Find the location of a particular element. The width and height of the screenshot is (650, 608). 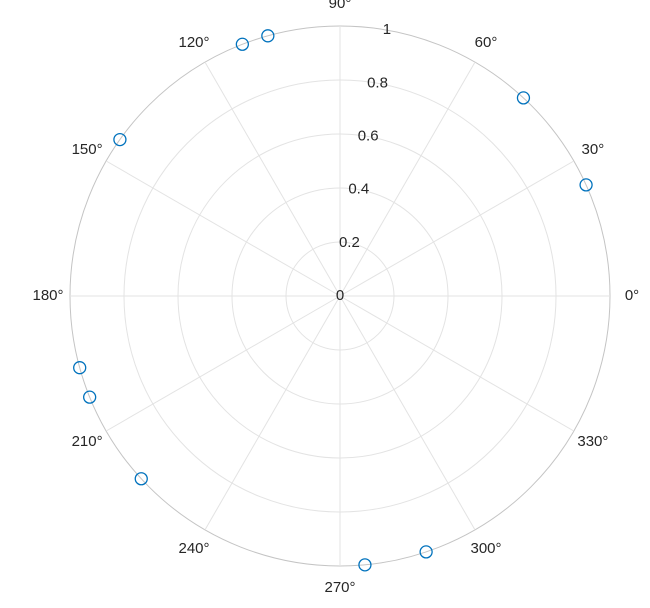

theta-tick-label: 300° is located at coordinates (485, 548).